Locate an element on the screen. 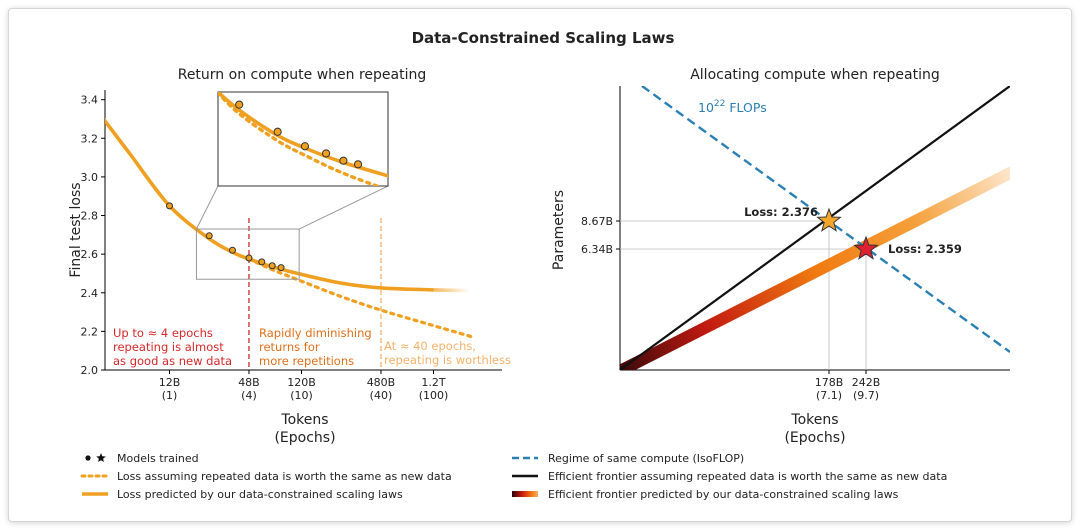  left-y-tick-label: 2.2 is located at coordinates (90, 331).